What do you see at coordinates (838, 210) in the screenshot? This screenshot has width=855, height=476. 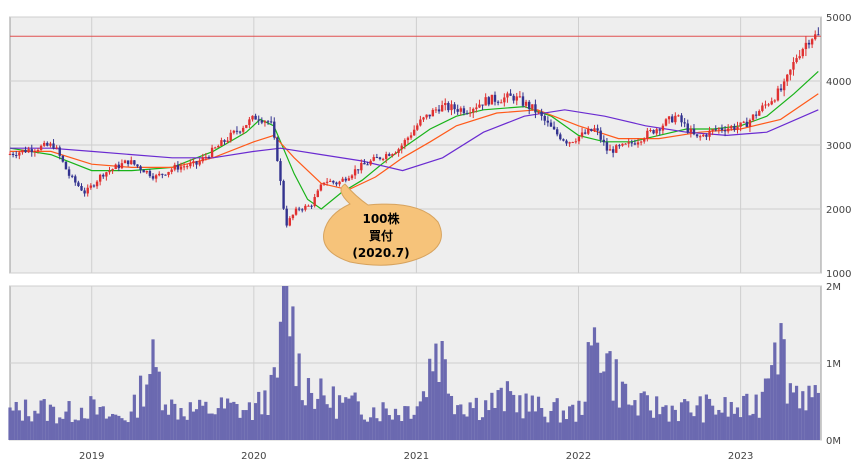 I see `y-tick-label: 2000` at bounding box center [838, 210].